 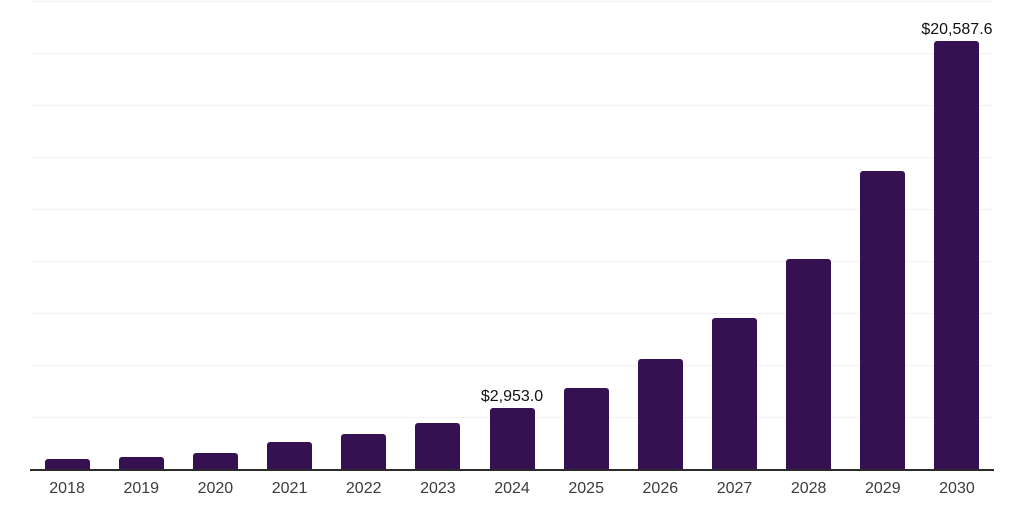 What do you see at coordinates (67, 488) in the screenshot?
I see `x-axis-label-2018: 2018` at bounding box center [67, 488].